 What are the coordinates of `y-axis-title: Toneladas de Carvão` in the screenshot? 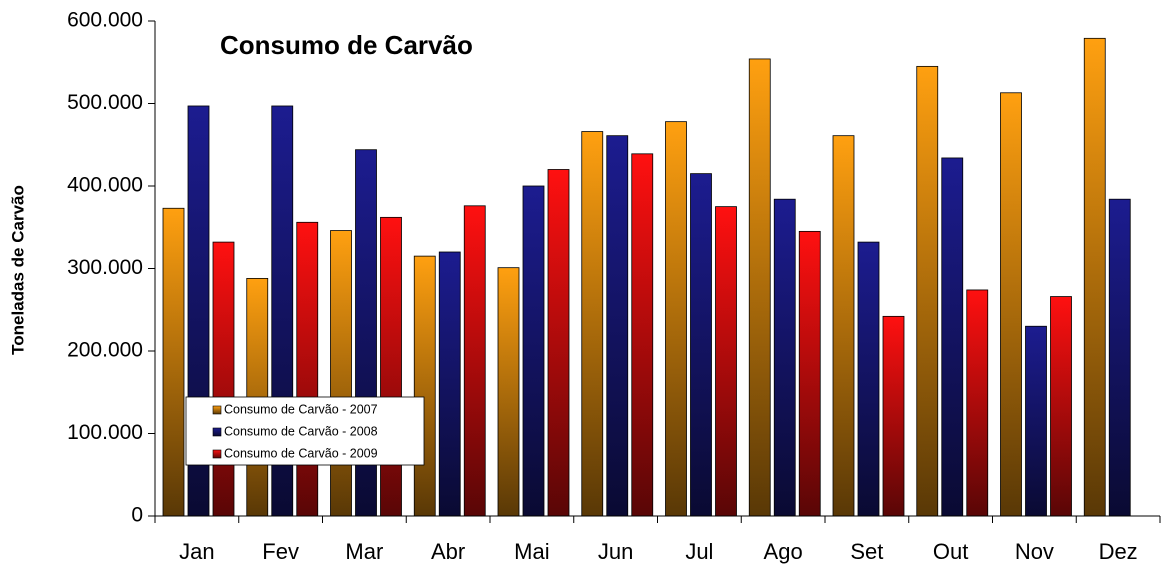 It's located at (17, 270).